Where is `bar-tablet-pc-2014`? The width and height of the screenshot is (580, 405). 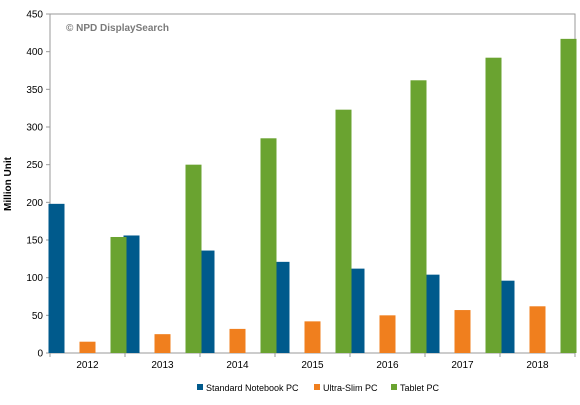 bar-tablet-pc-2014 is located at coordinates (268, 245).